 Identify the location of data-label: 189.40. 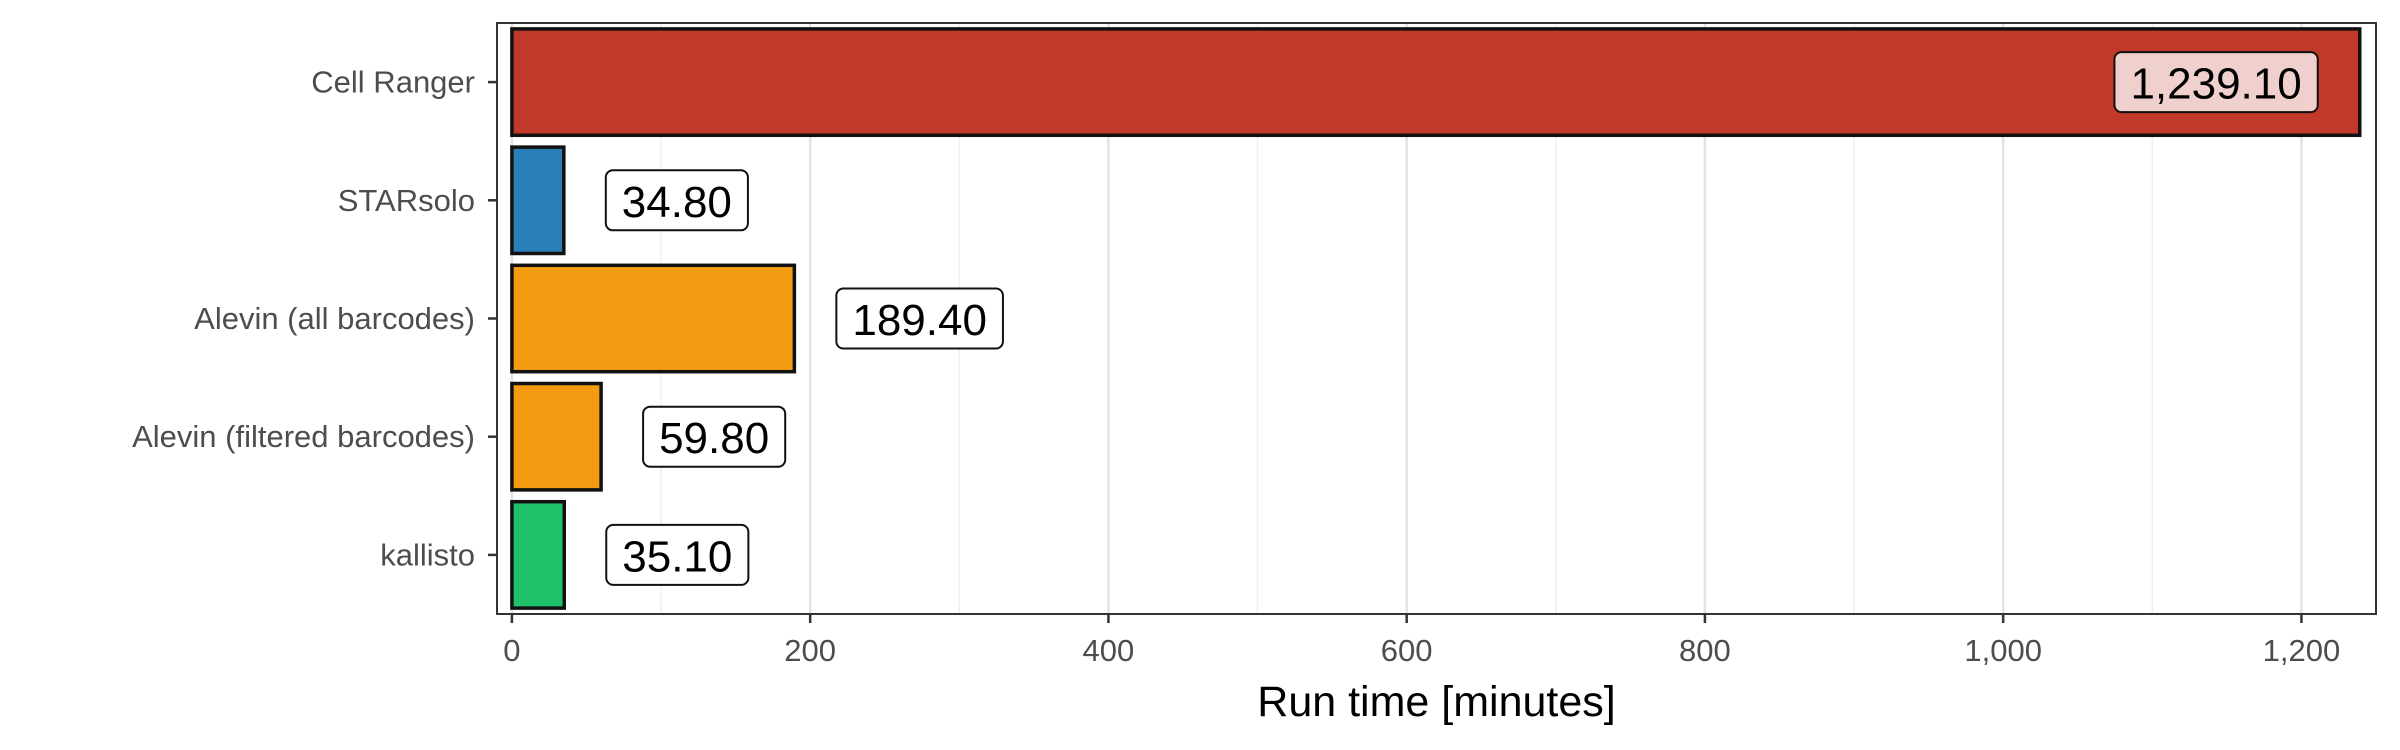
(919, 318).